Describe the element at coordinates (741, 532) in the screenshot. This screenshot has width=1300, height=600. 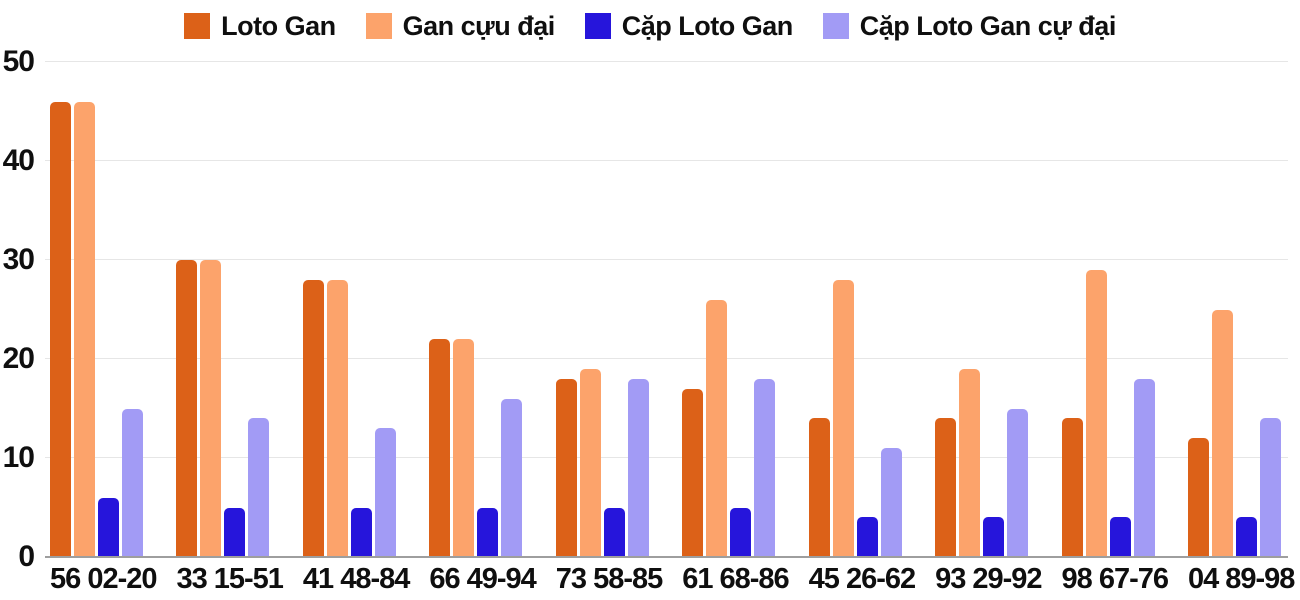
I see `bar-cặp-loto-gan-6` at that location.